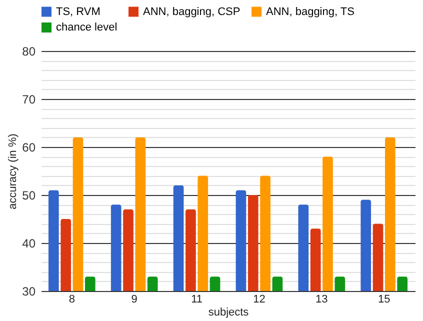  I want to click on y-tick-label: 30, so click(29, 291).